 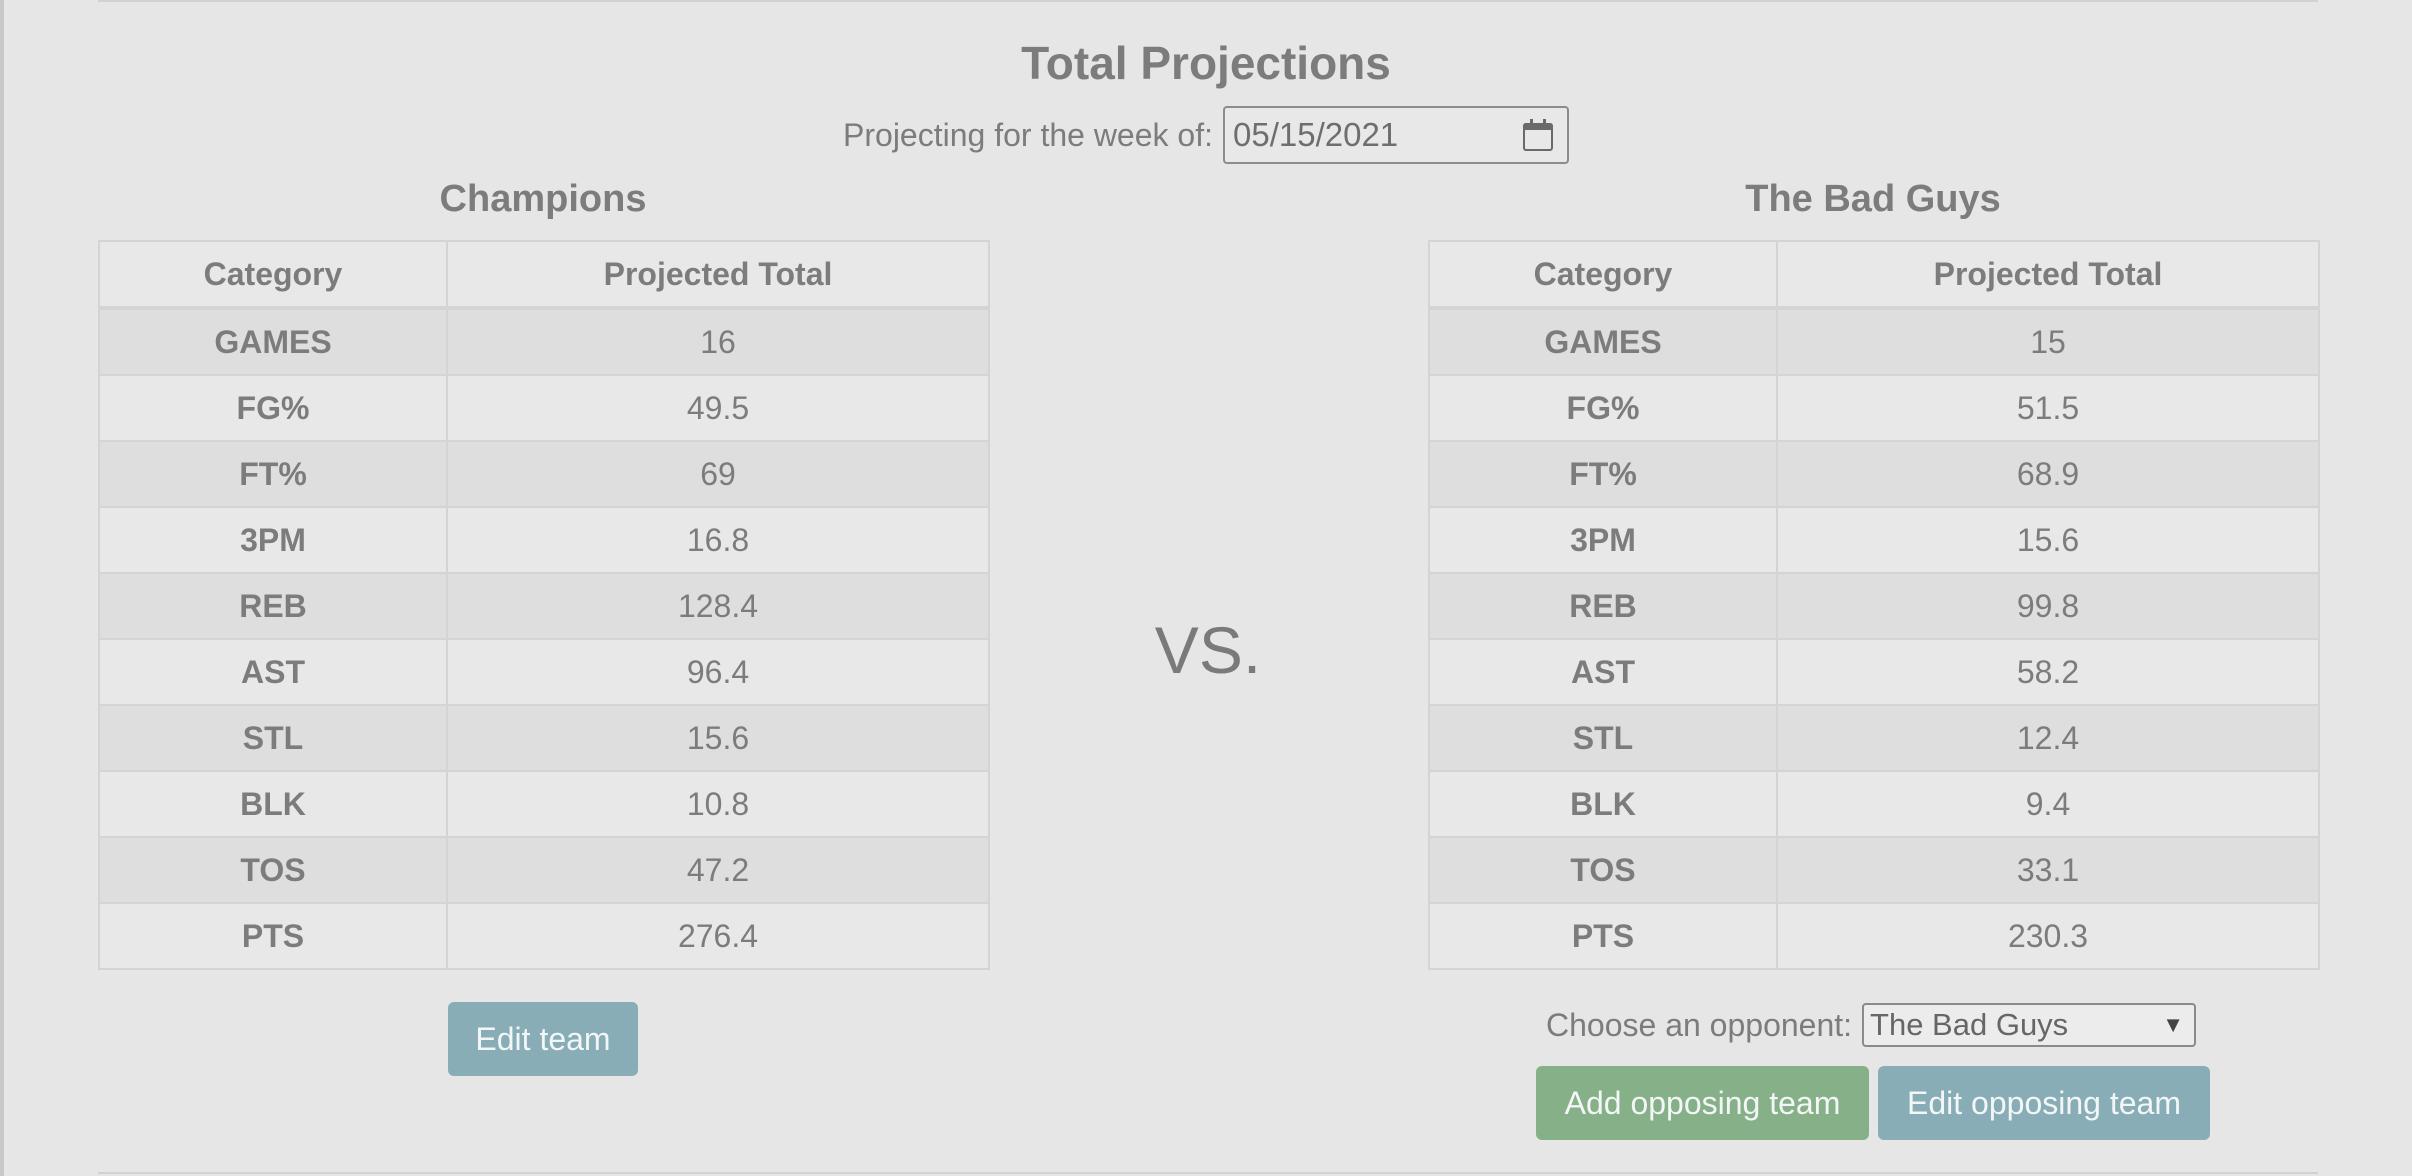 I want to click on table-row: STL 12.4, so click(x=1874, y=738).